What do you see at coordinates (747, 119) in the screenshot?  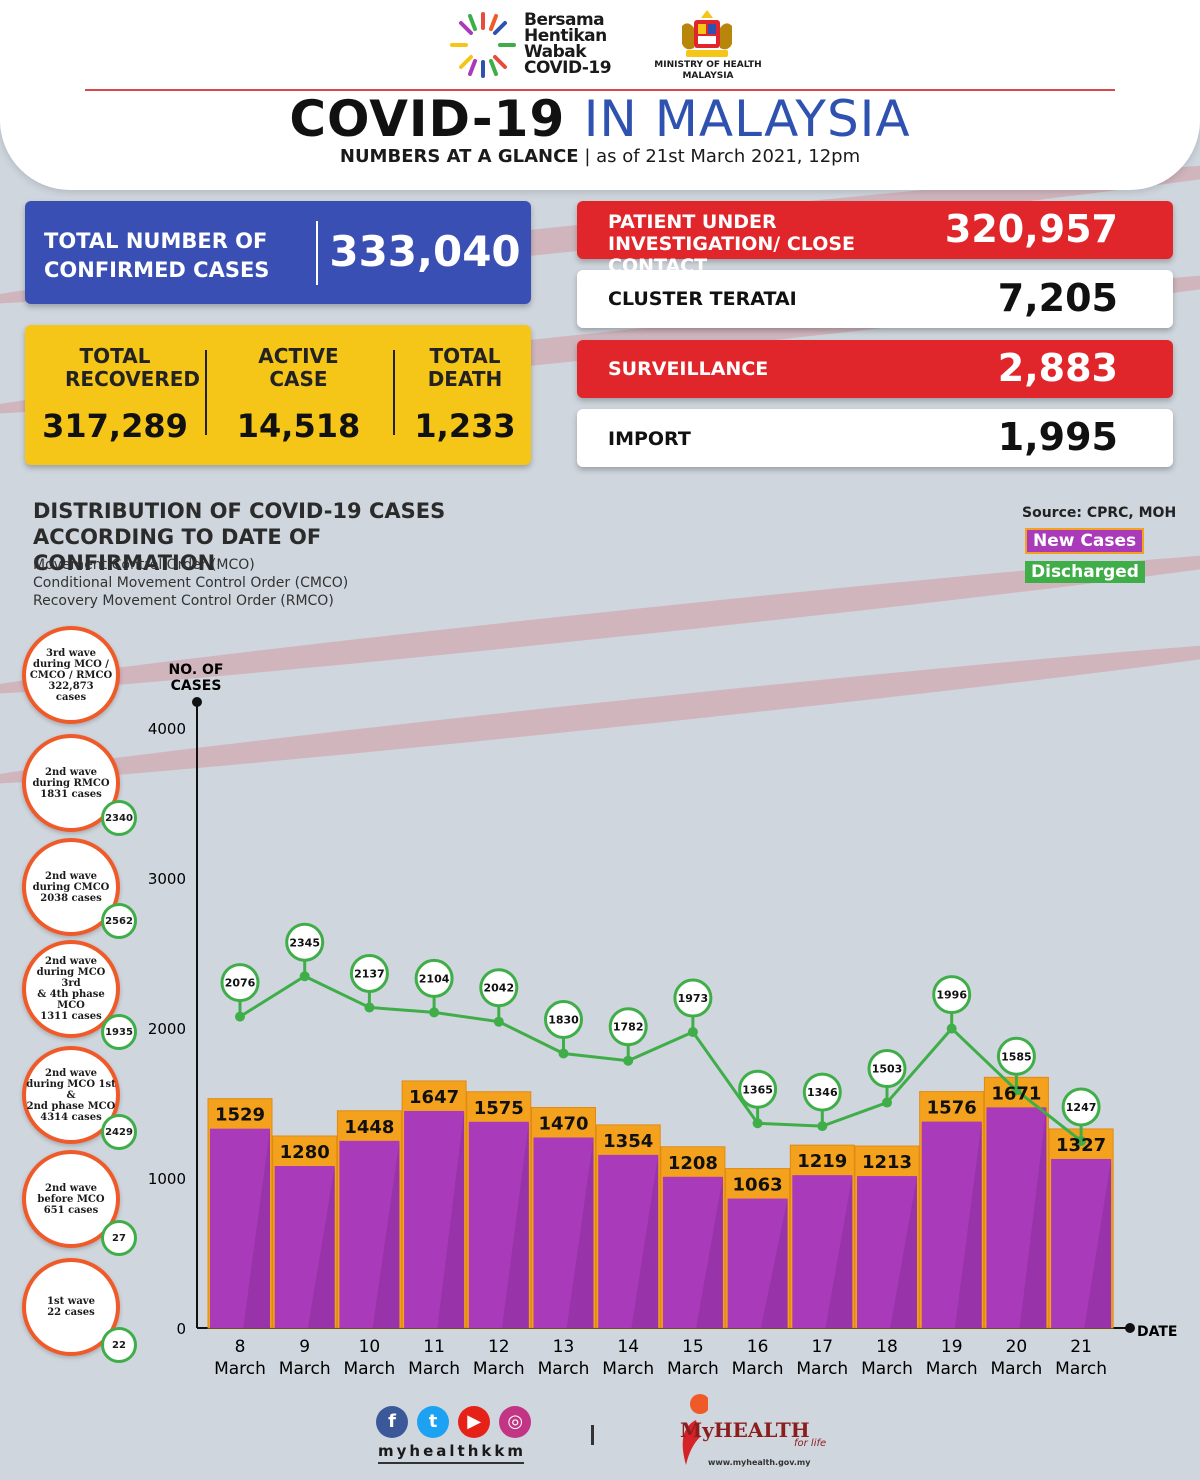 I see `title-part-b: IN MALAYSIA` at bounding box center [747, 119].